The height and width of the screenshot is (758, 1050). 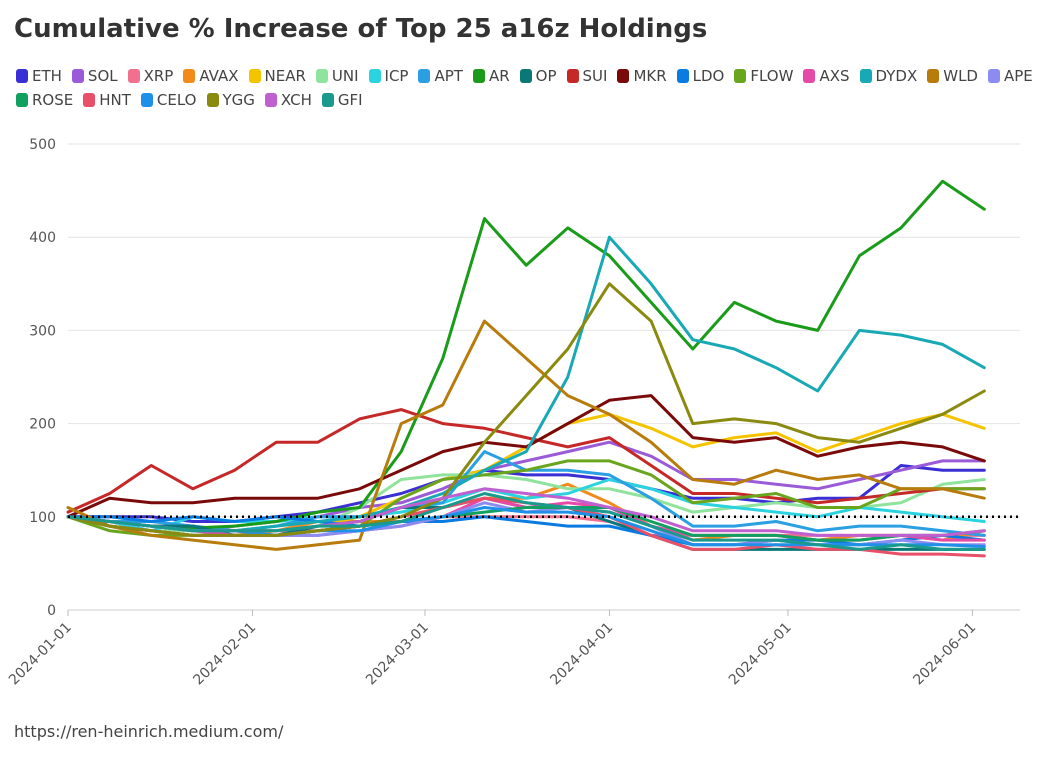 What do you see at coordinates (158, 76) in the screenshot?
I see `legend-label: XRP` at bounding box center [158, 76].